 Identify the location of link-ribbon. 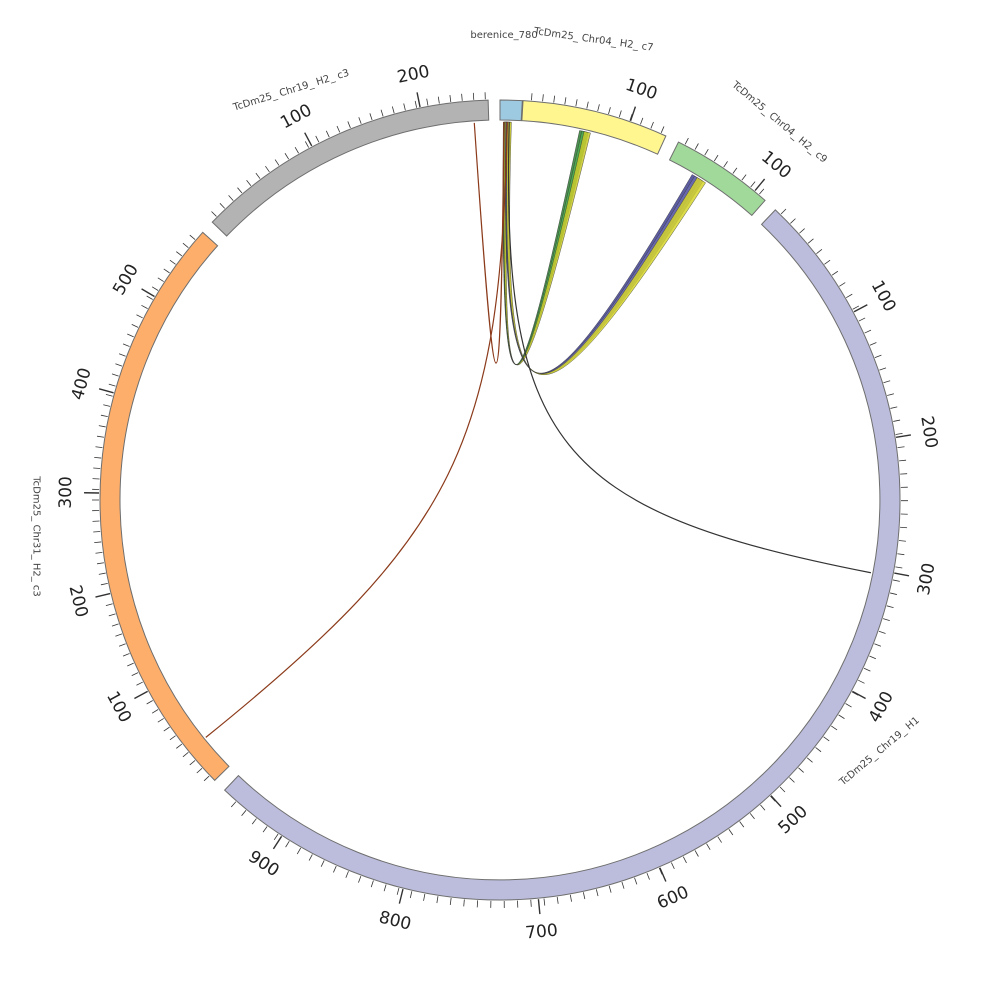
(546, 243).